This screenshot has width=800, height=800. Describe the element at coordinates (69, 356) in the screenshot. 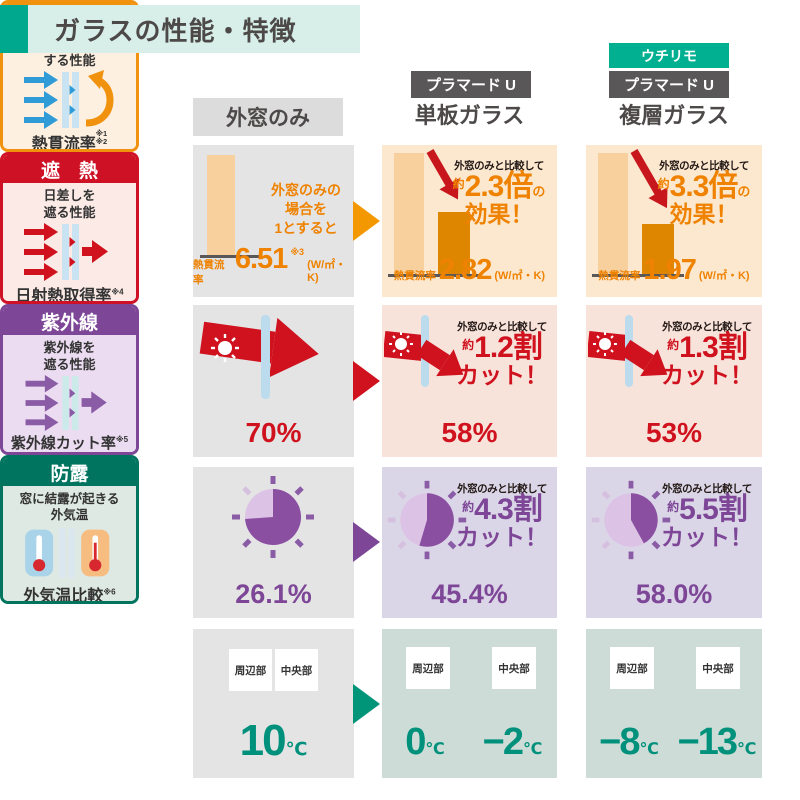

I see `row-desc-uv: 紫外線を 遮る性能` at that location.